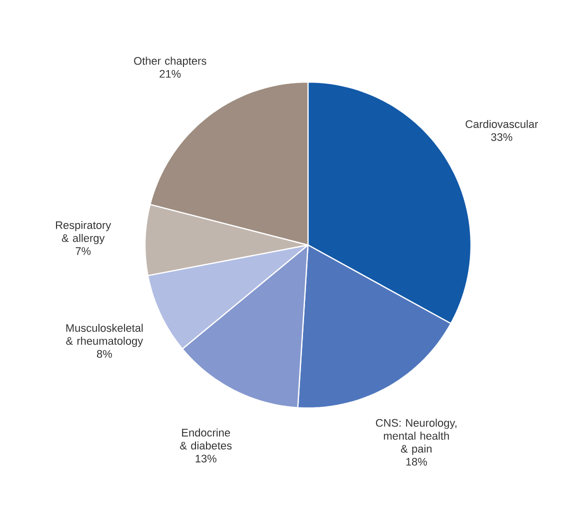 The width and height of the screenshot is (577, 519). I want to click on slice-label: Cardiovascular, so click(502, 124).